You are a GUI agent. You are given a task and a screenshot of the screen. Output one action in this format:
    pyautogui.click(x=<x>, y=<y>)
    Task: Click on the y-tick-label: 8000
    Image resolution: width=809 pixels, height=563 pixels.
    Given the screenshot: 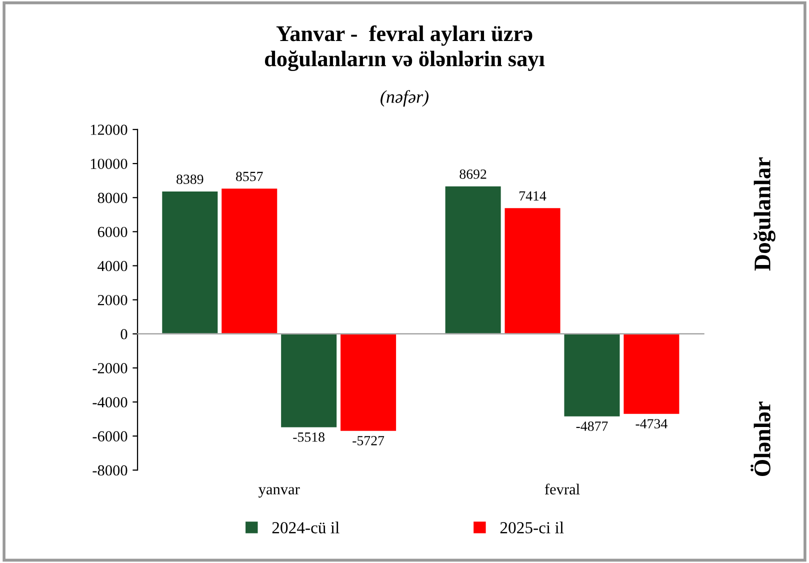 What is the action you would take?
    pyautogui.click(x=113, y=198)
    